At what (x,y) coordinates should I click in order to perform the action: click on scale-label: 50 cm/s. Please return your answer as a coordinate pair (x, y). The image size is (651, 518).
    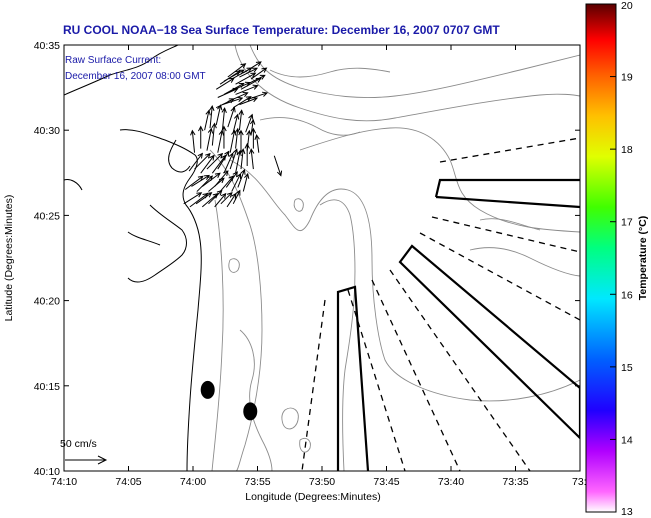
    Looking at the image, I should click on (78, 444).